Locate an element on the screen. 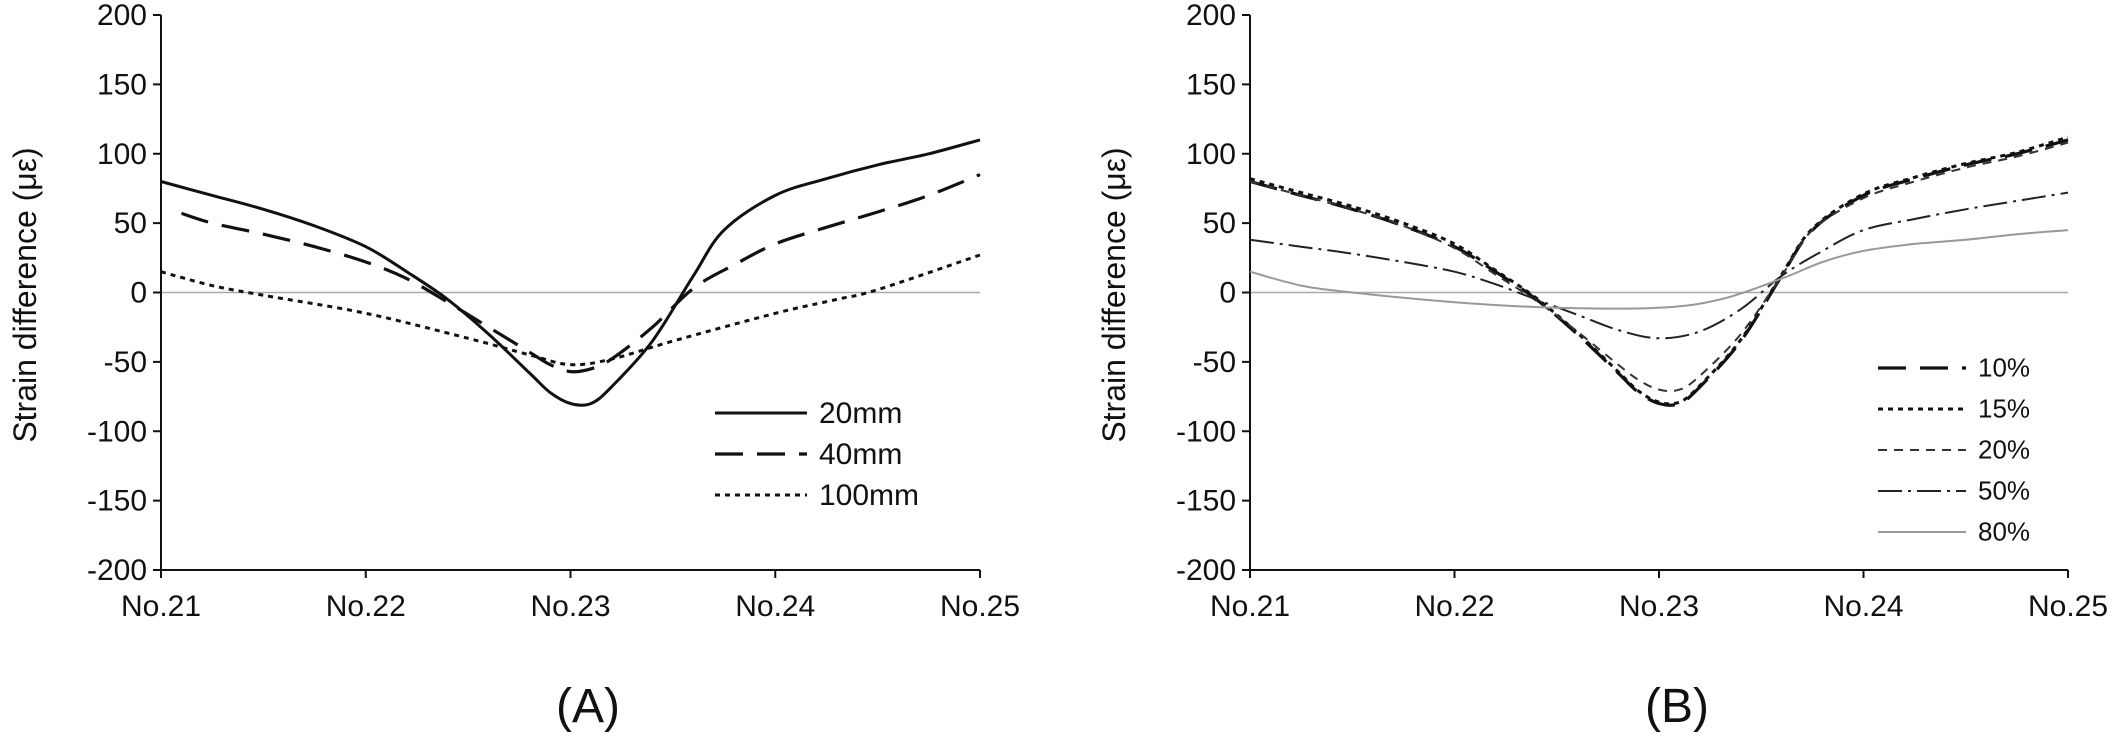 This screenshot has width=2128, height=737. b-x-tick-label: No.24 is located at coordinates (1863, 606).